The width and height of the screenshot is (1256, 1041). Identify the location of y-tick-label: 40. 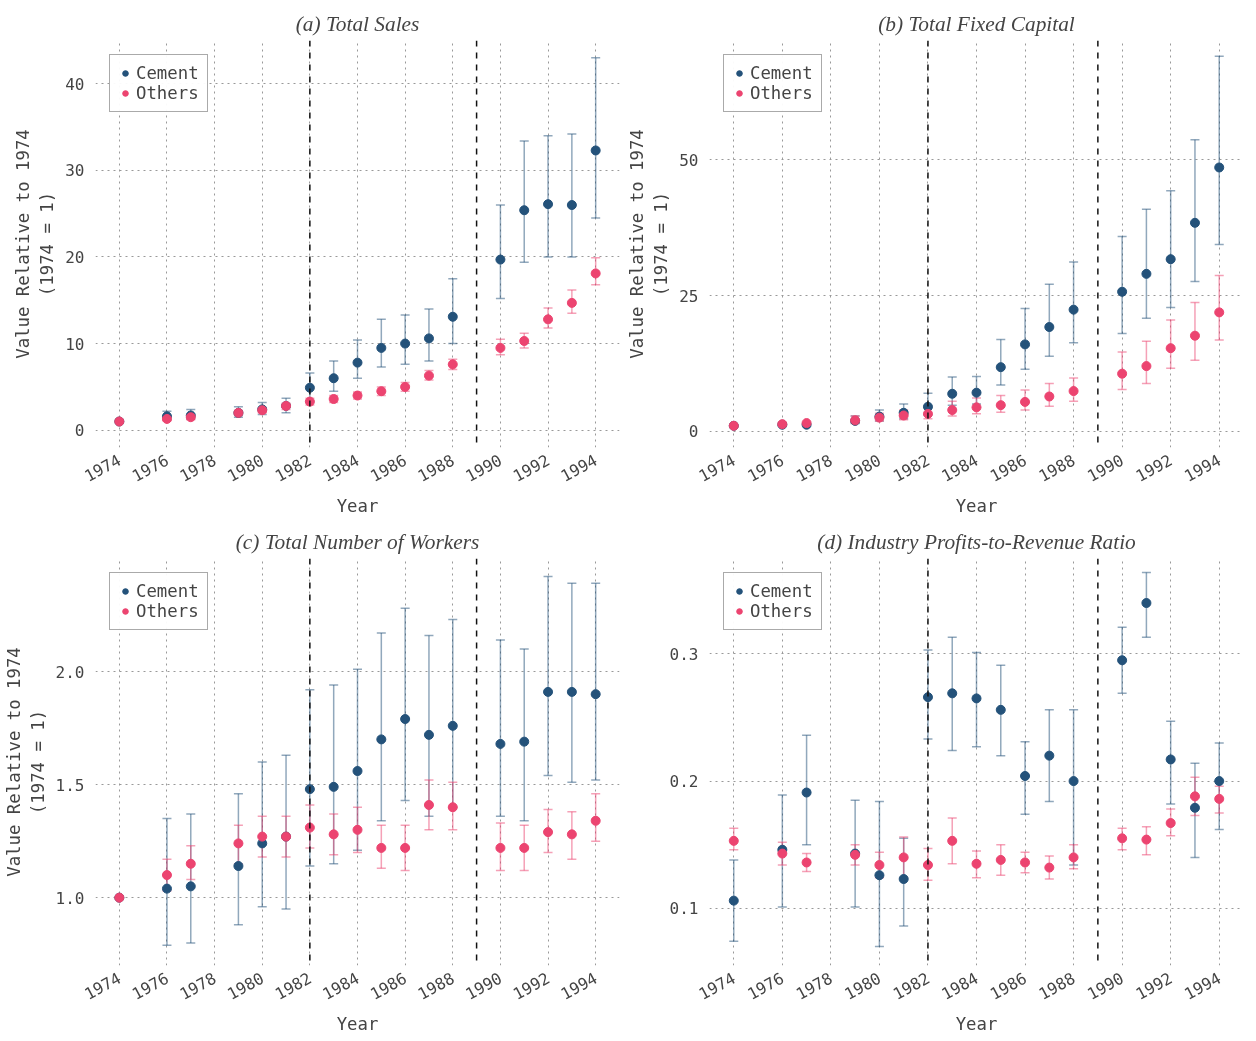
(75, 84).